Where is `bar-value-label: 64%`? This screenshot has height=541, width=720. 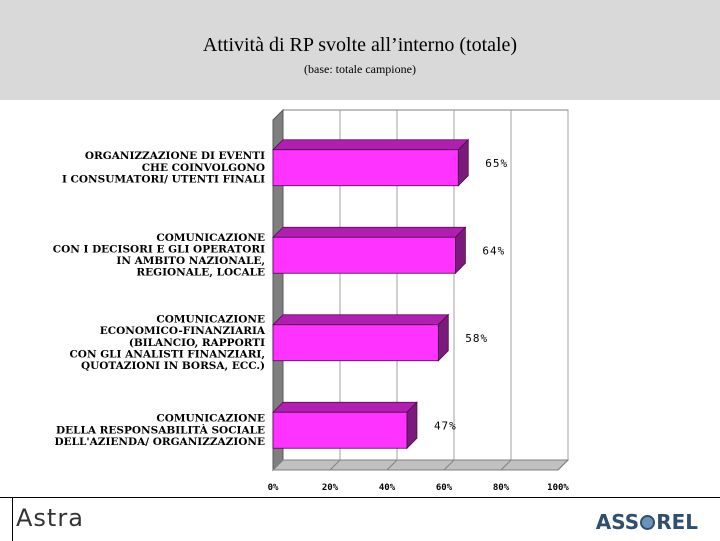
bar-value-label: 64% is located at coordinates (493, 250).